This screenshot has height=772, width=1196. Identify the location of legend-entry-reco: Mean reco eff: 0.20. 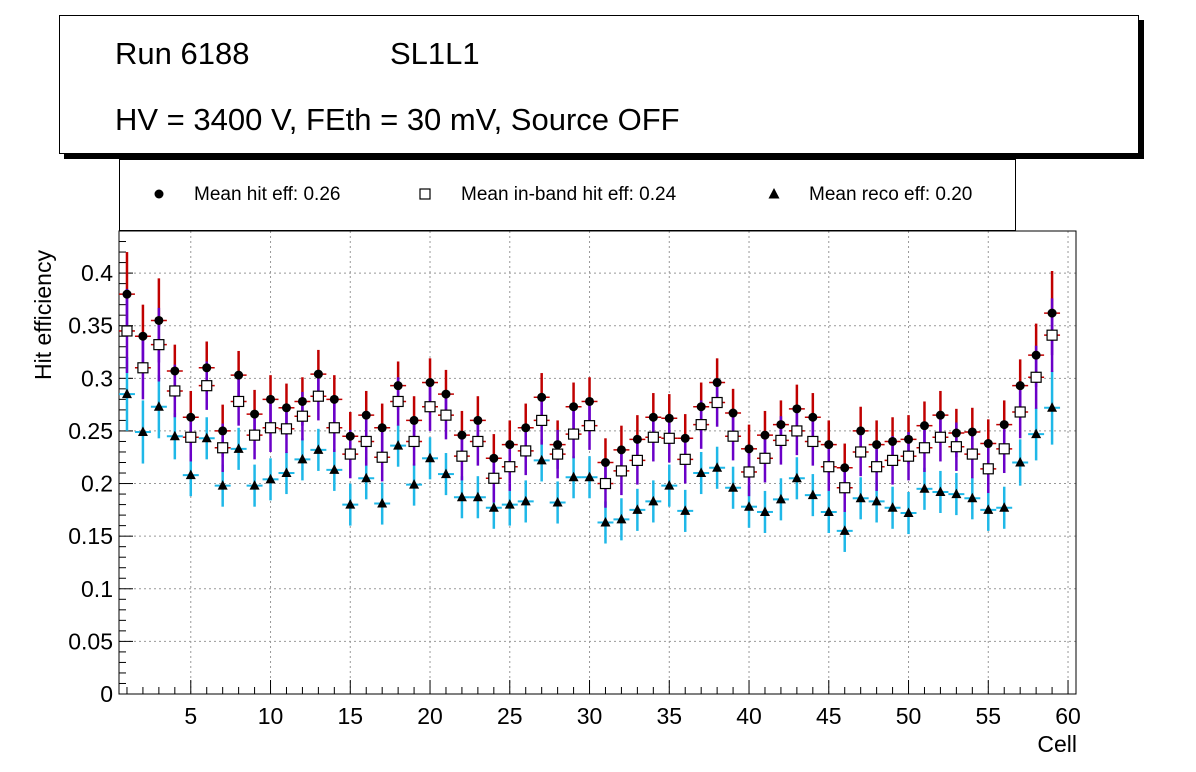
(870, 195).